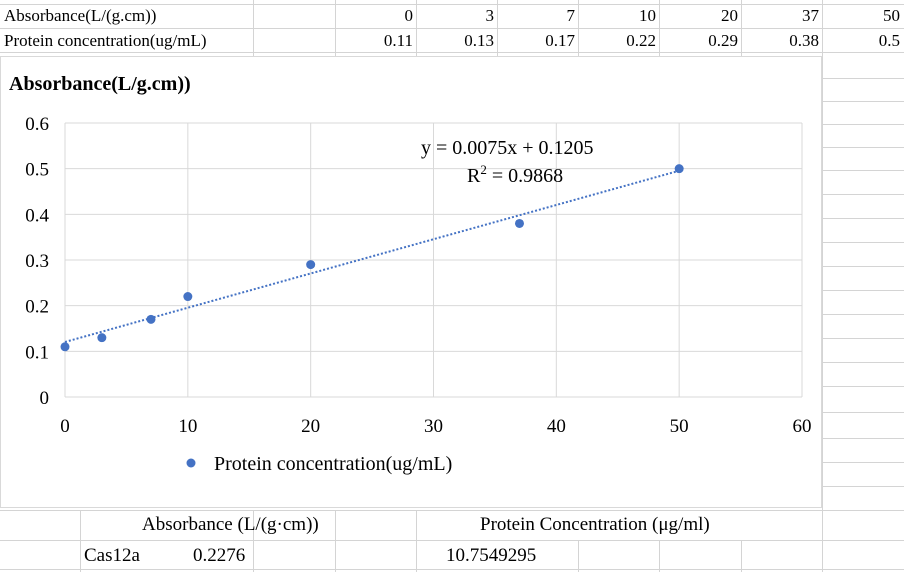 This screenshot has height=572, width=904. I want to click on r2-superscript: 2, so click(483, 169).